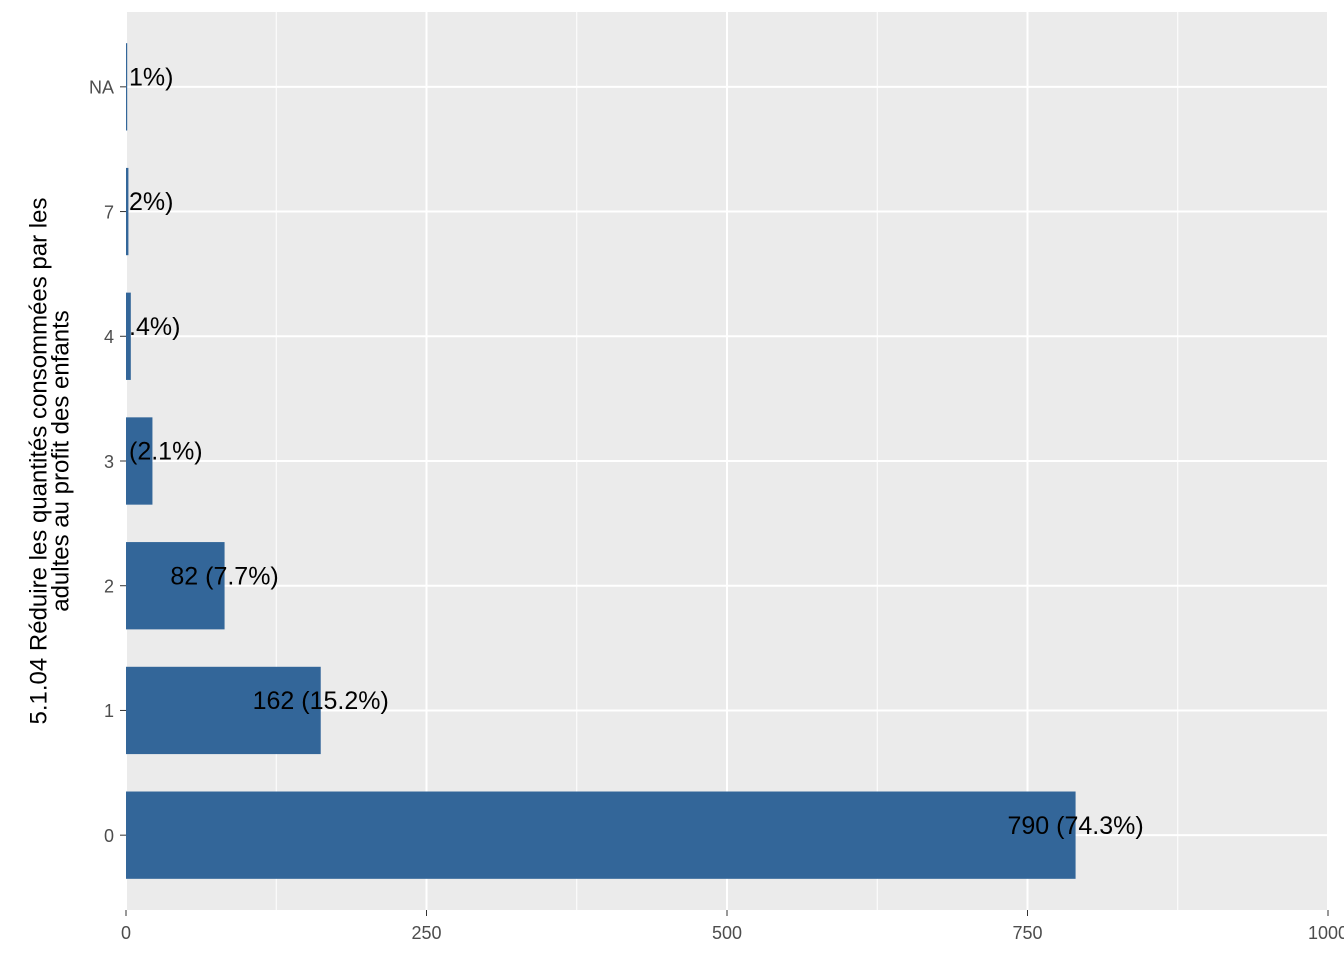 This screenshot has height=960, width=1344. What do you see at coordinates (224, 576) in the screenshot?
I see `value-label: 82 (7.7%)` at bounding box center [224, 576].